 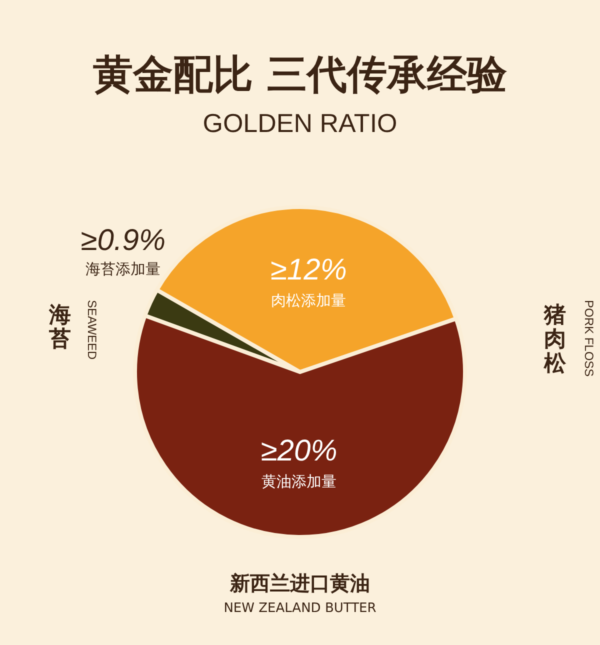 What do you see at coordinates (589, 338) in the screenshot?
I see `text: PORK FLOSS` at bounding box center [589, 338].